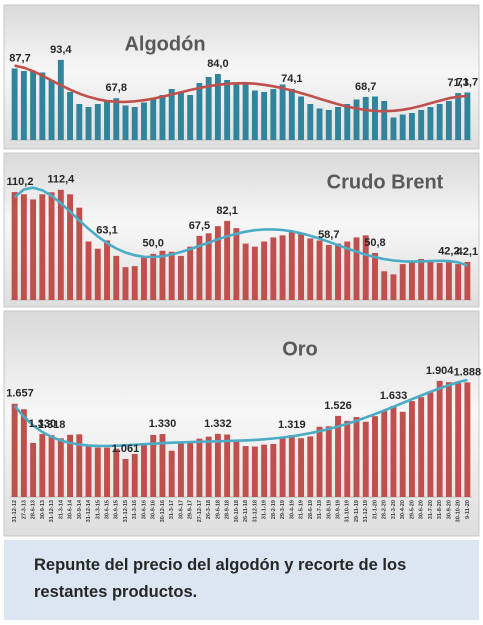  What do you see at coordinates (135, 509) in the screenshot?
I see `x-tick-label: 31-3-16` at bounding box center [135, 509].